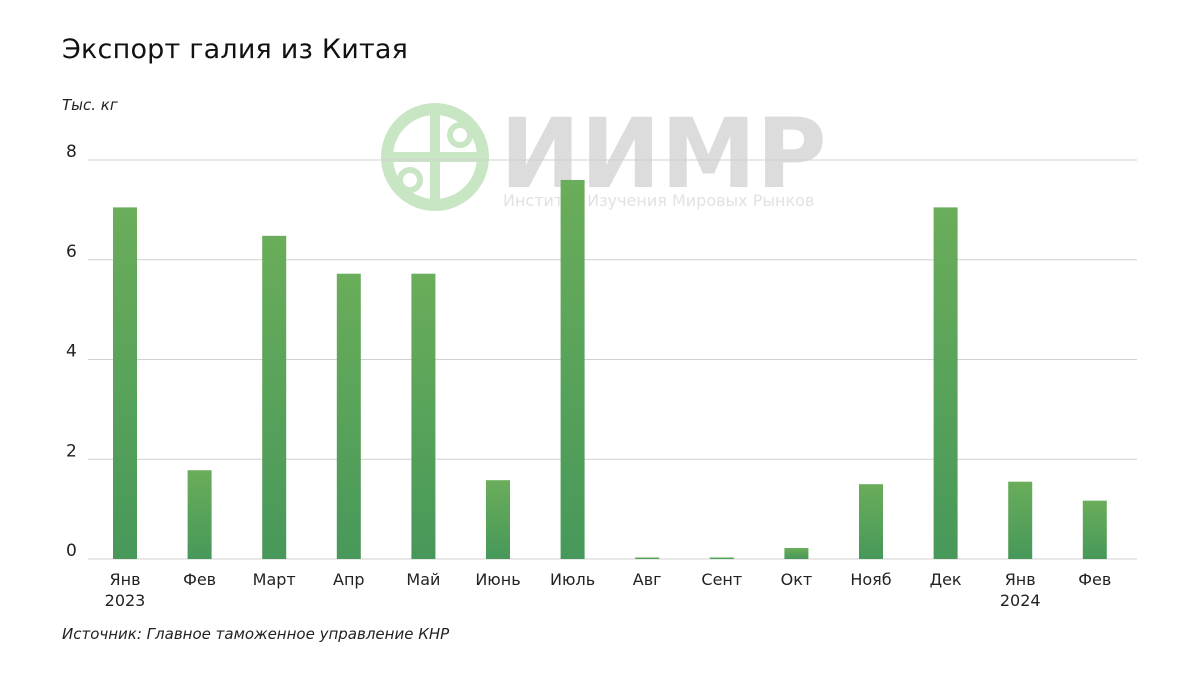 This screenshot has width=1200, height=675. I want to click on watermark: ИИМР Институт Изучения Мировых Рынков, so click(604, 154).